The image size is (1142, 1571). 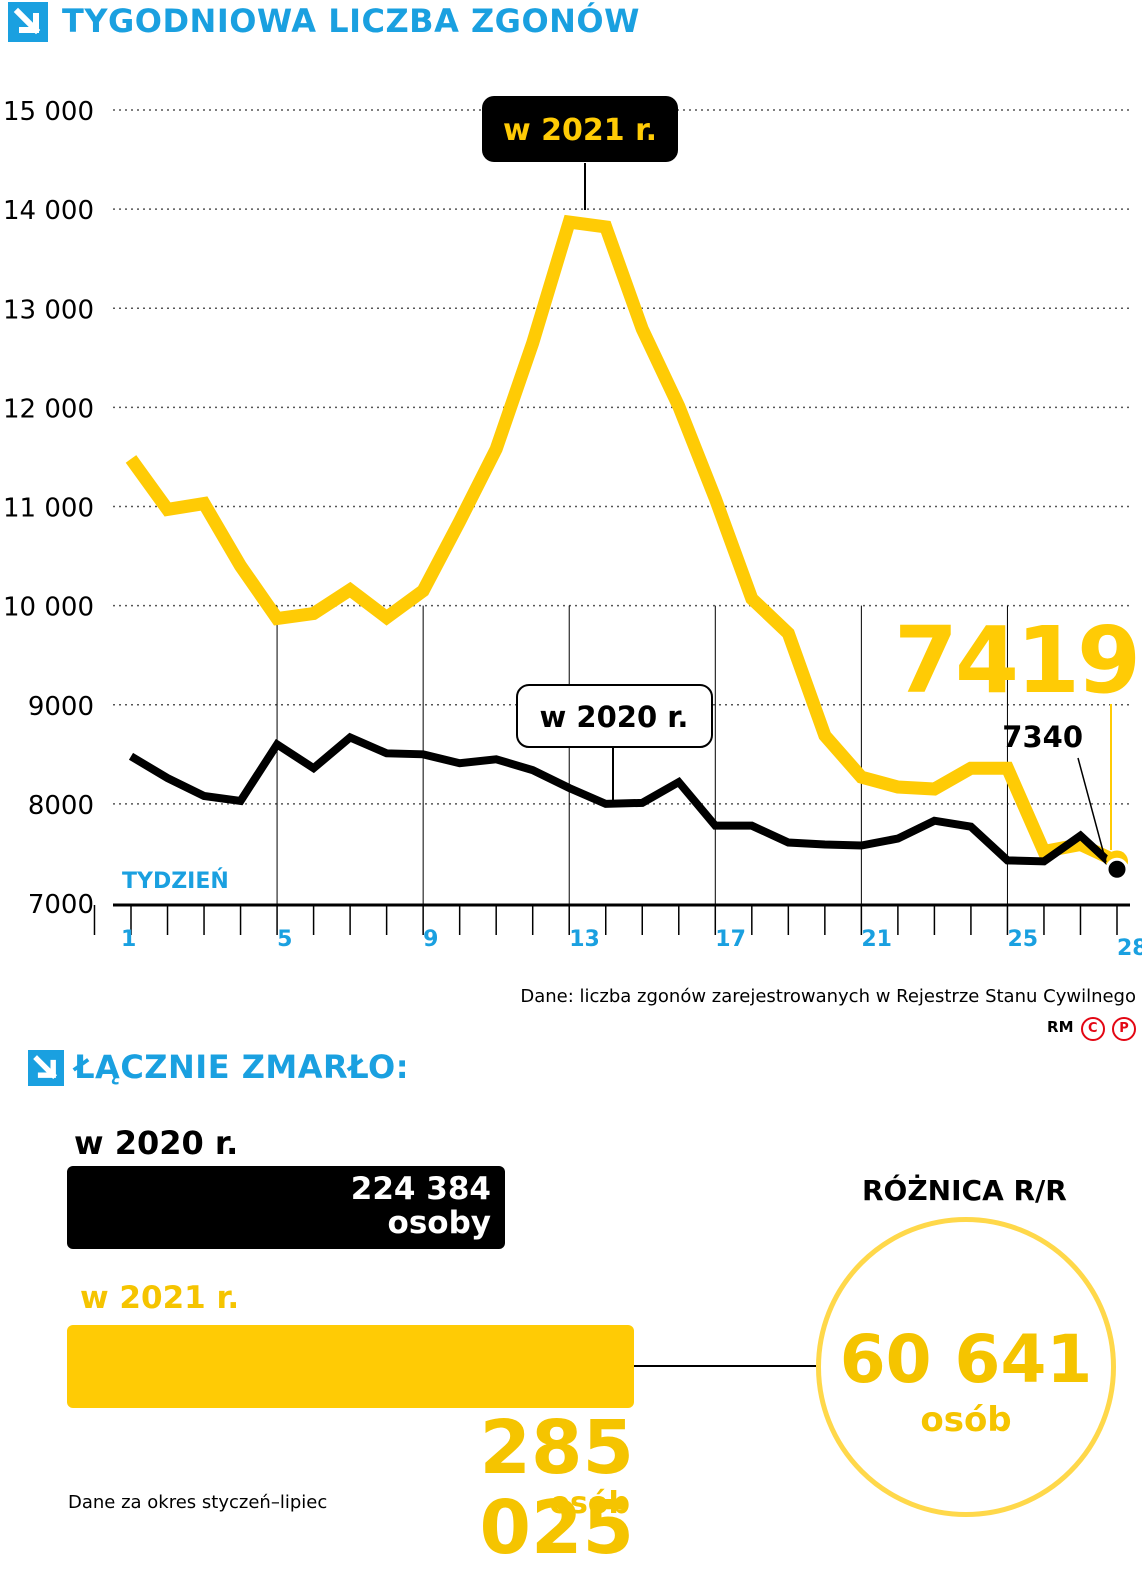 I want to click on connector-line, so click(x=725, y=1366).